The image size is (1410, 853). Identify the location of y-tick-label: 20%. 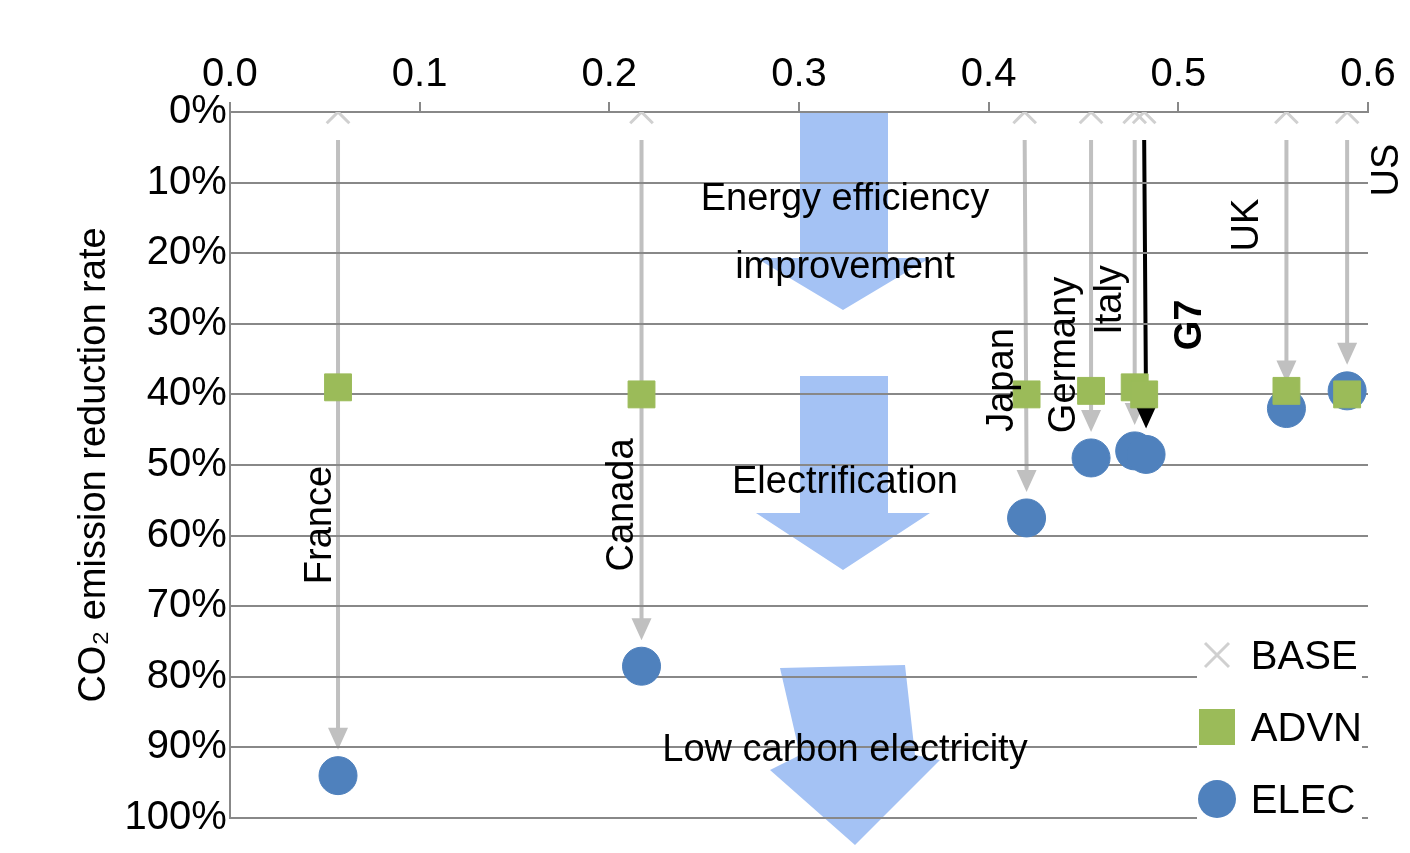
(186, 250).